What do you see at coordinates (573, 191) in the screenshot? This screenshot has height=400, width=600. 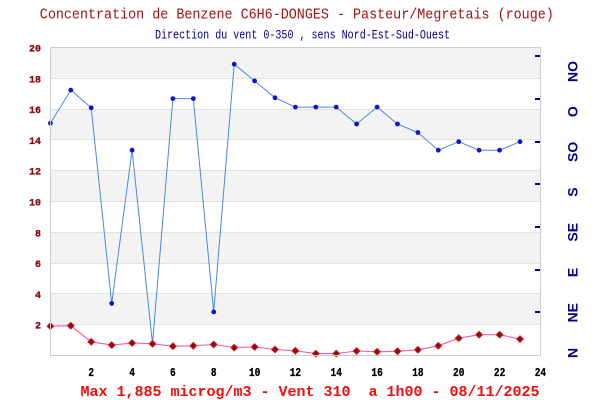 I see `svg-text: S` at bounding box center [573, 191].